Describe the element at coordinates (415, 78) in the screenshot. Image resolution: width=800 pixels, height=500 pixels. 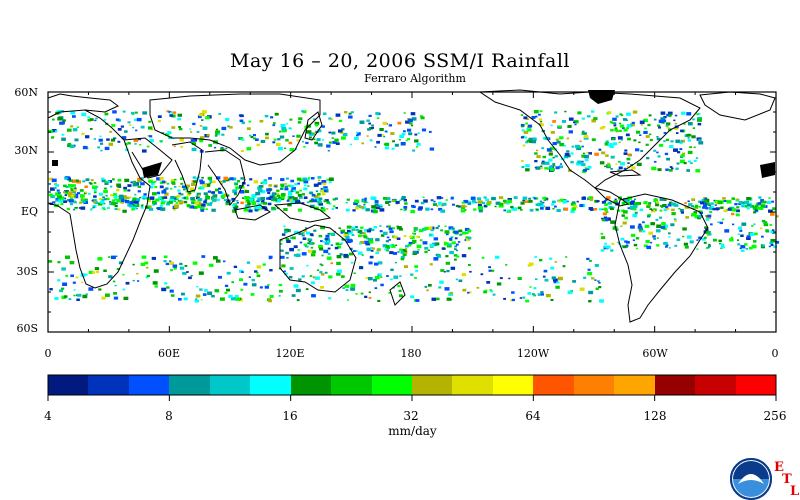
I see `map-subtitle: Ferraro Algorithm` at that location.